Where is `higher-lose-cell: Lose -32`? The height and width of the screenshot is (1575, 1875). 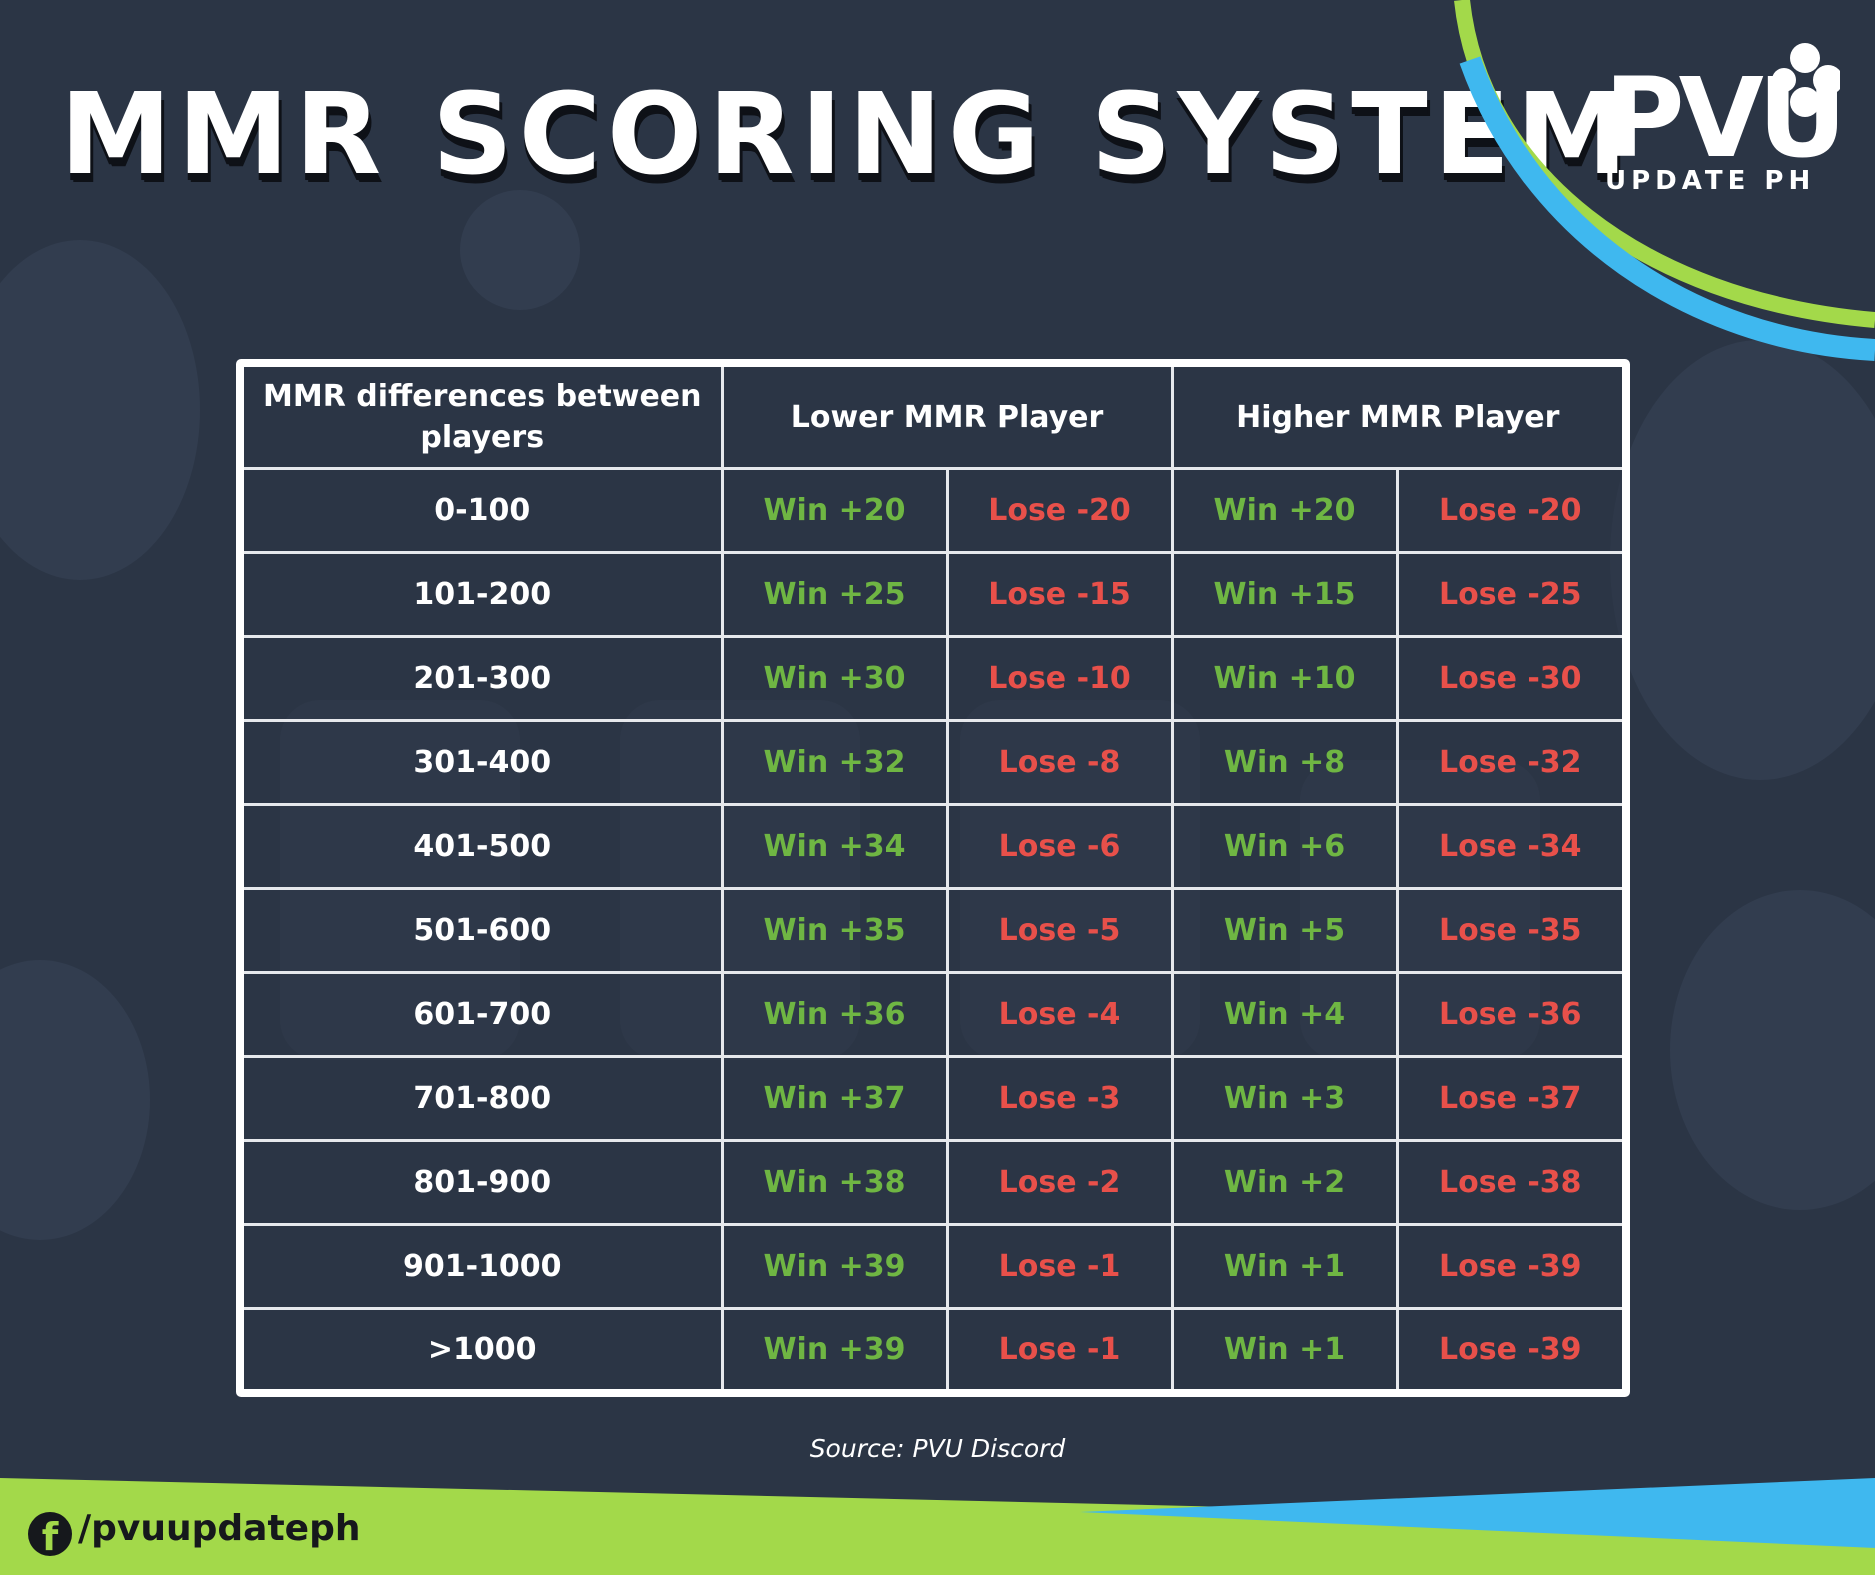 higher-lose-cell: Lose -32 is located at coordinates (1509, 762).